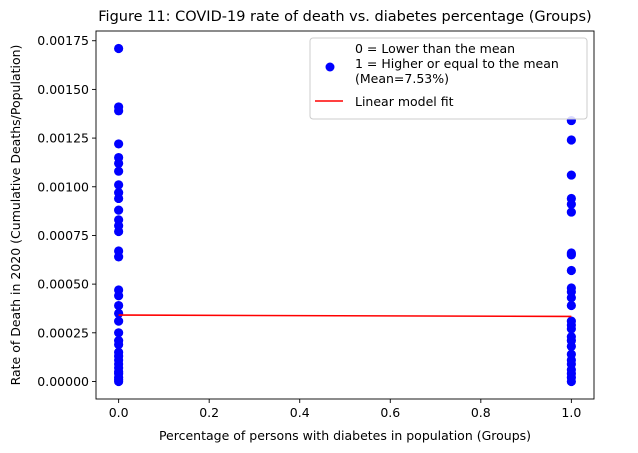 This screenshot has width=638, height=453. Describe the element at coordinates (390, 412) in the screenshot. I see `x-tick-label: 0.6` at that location.